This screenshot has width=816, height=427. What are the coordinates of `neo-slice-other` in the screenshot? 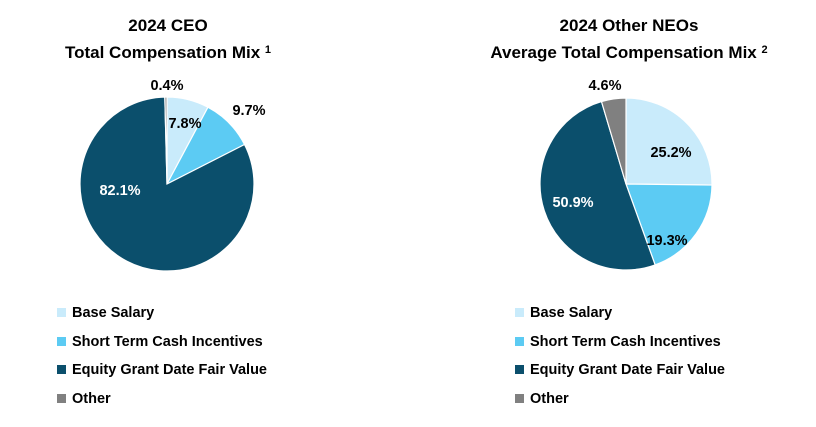 It's located at (613, 141).